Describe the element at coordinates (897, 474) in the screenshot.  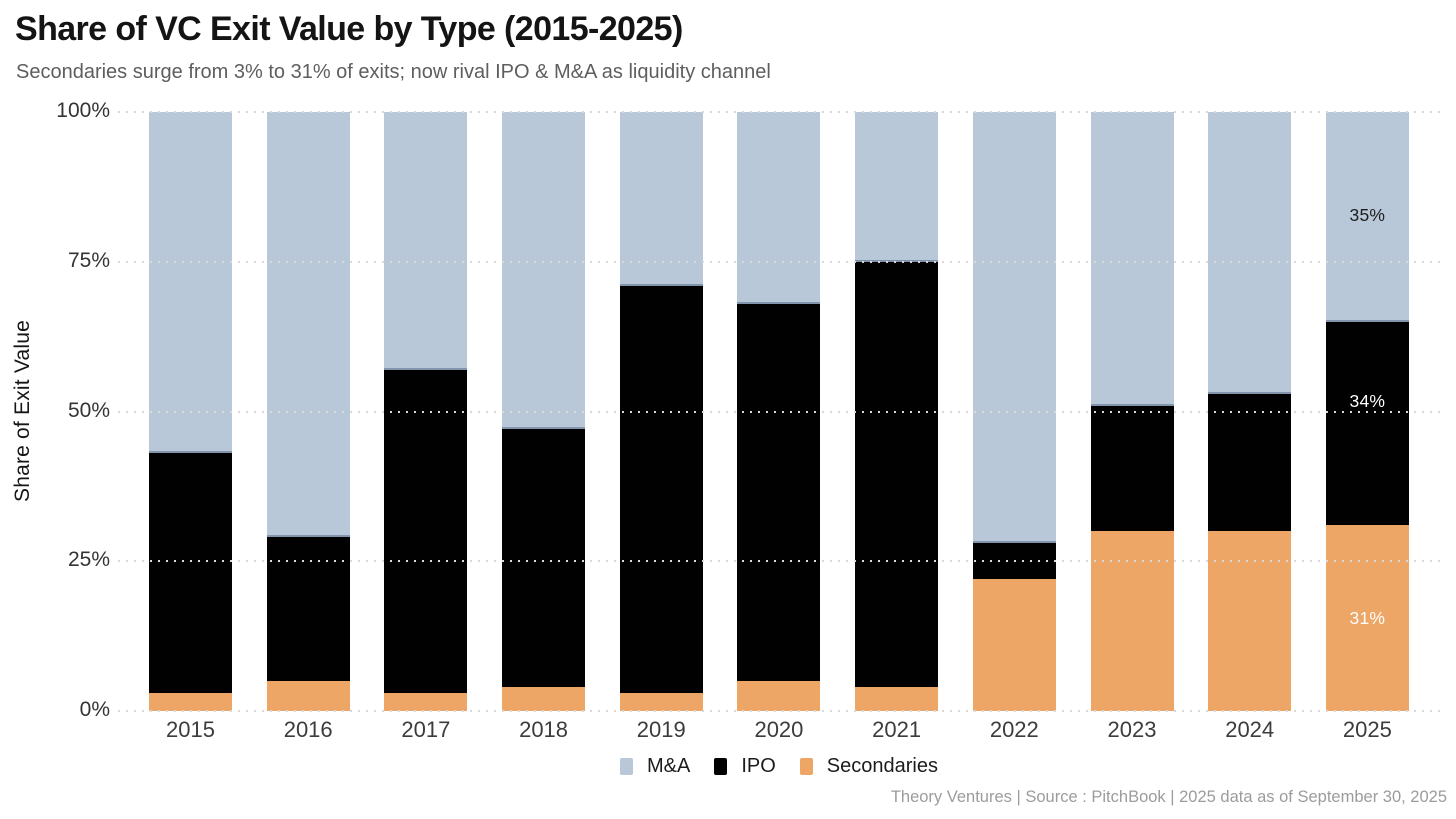
I see `segment-ipo-2021` at that location.